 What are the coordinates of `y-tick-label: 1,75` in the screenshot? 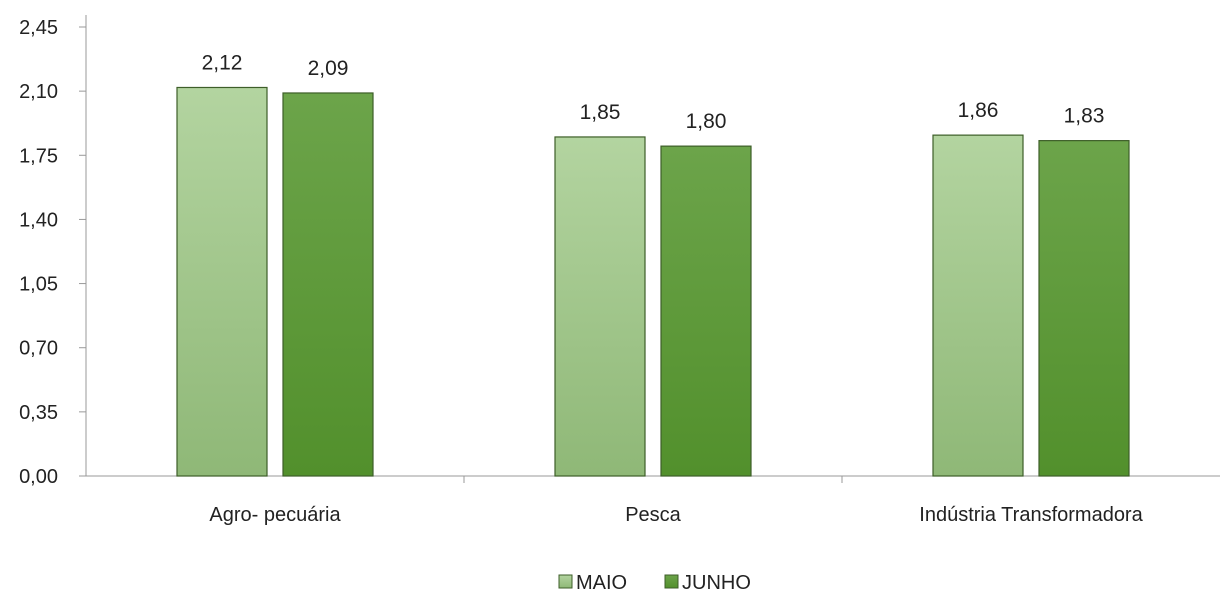 It's located at (38, 156).